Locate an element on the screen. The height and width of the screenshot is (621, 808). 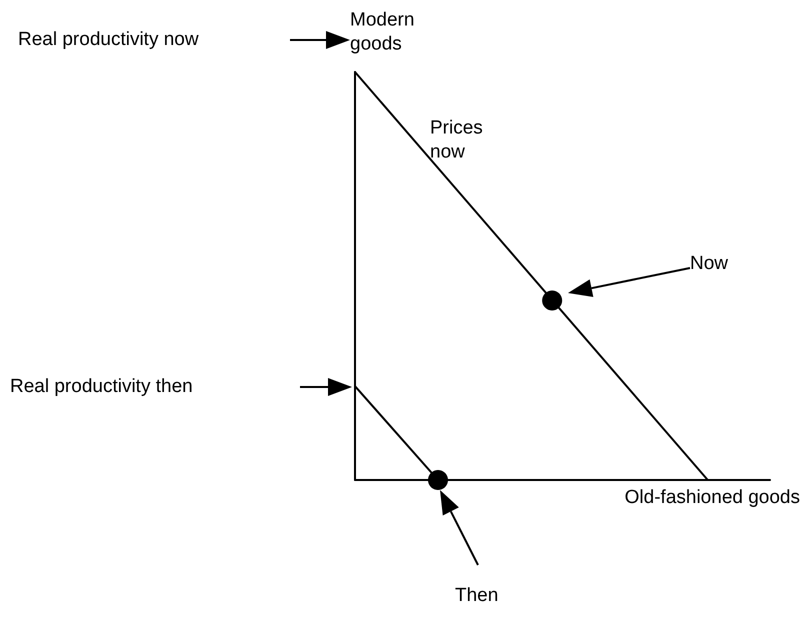
x-axis-title: Old-fashioned goods is located at coordinates (712, 497).